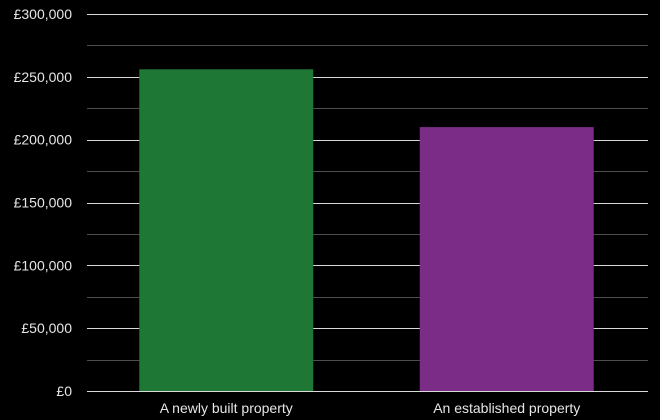 This screenshot has height=420, width=660. Describe the element at coordinates (43, 77) in the screenshot. I see `y-tick-label: £250,000` at that location.